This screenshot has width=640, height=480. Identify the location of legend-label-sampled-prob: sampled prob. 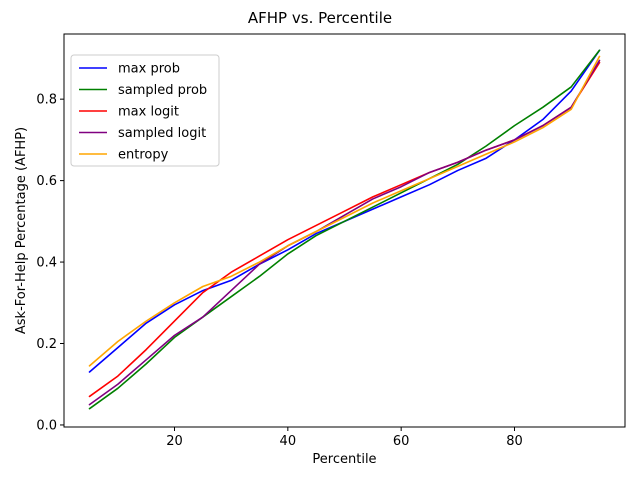
(162, 90).